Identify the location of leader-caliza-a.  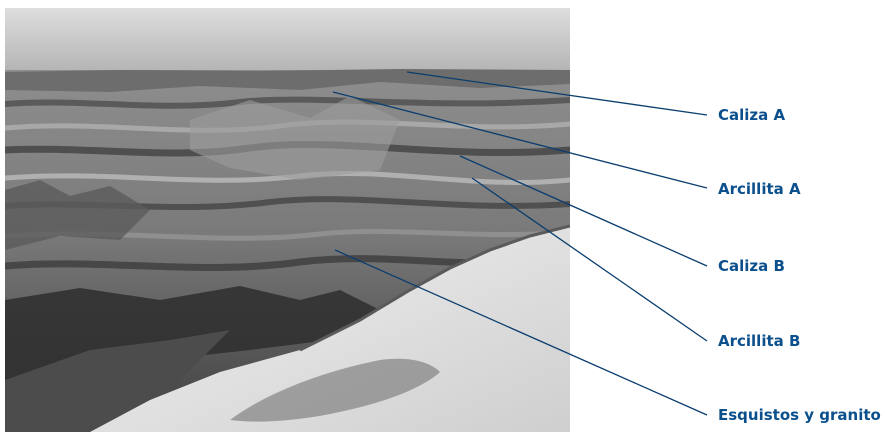
(557, 93).